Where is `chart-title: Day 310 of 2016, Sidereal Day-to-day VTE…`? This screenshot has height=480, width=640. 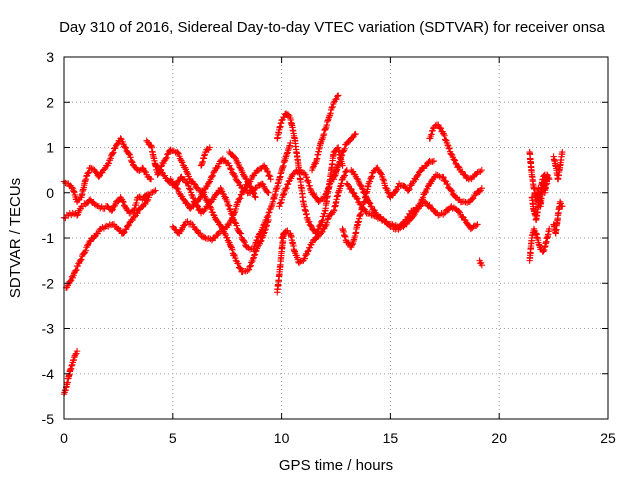 chart-title: Day 310 of 2016, Sidereal Day-to-day VTE… is located at coordinates (332, 27).